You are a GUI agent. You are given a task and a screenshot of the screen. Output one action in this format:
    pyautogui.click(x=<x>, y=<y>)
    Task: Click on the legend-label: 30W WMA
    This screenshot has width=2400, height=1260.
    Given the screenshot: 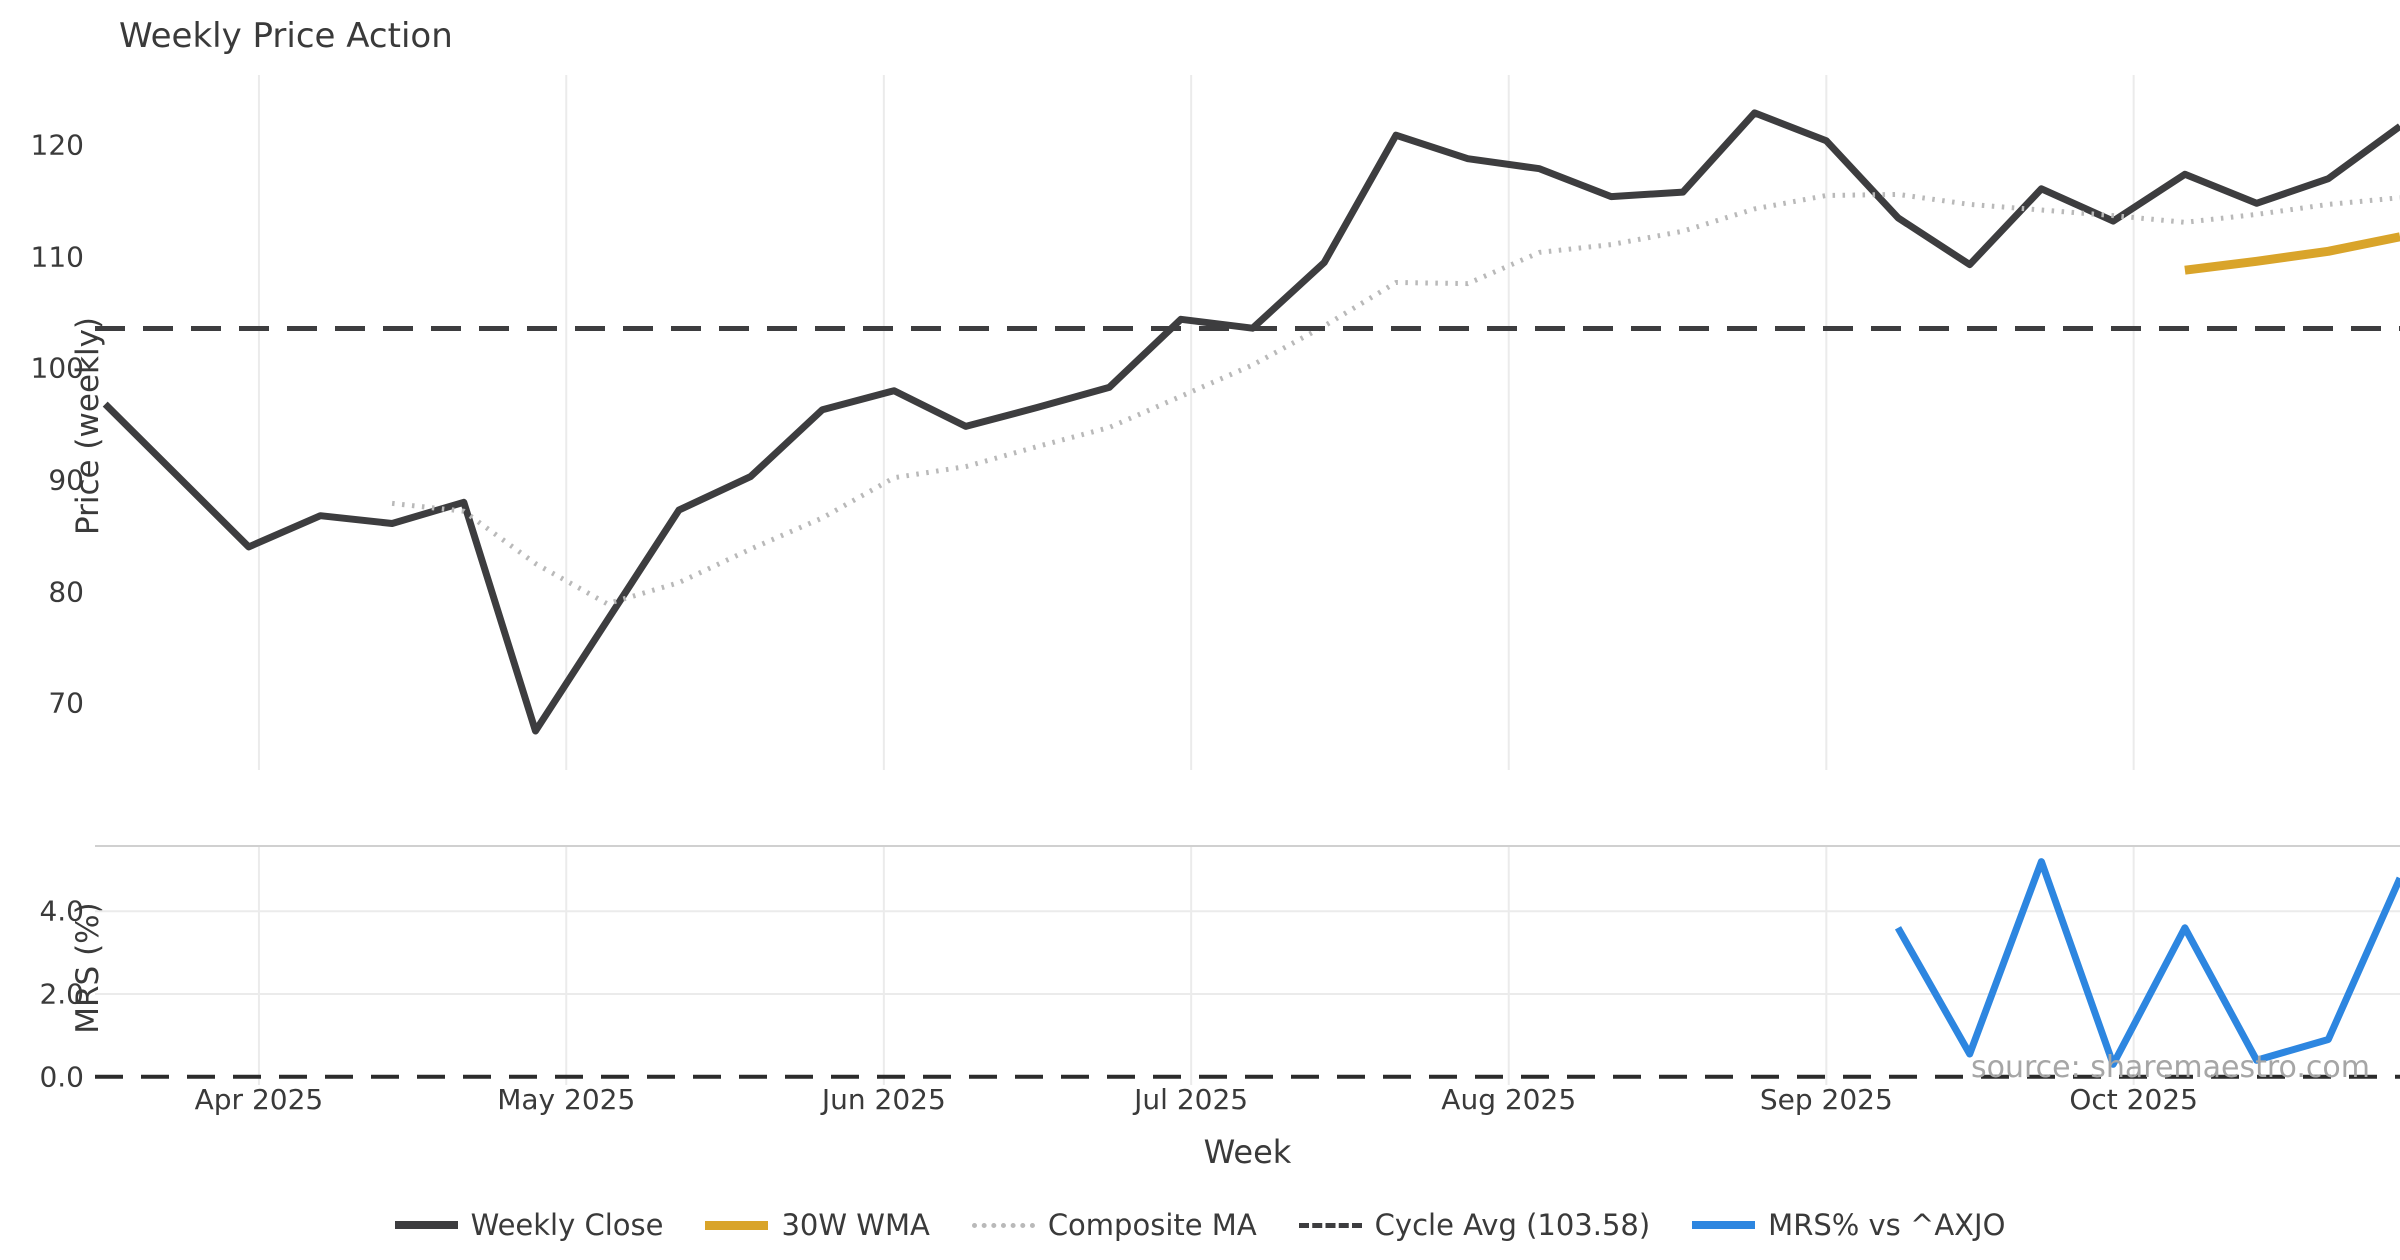 What is the action you would take?
    pyautogui.click(x=855, y=1225)
    